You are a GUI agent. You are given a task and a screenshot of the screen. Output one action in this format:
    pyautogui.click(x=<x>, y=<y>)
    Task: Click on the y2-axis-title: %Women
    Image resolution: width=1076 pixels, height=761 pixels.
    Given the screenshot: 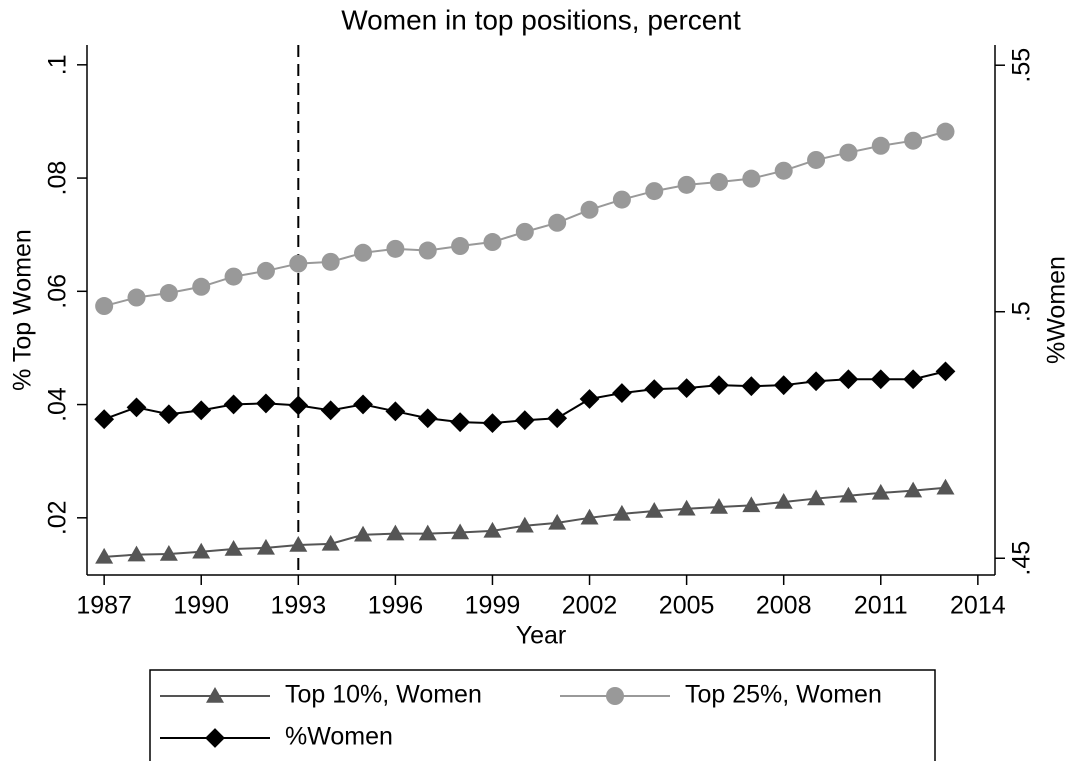 What is the action you would take?
    pyautogui.click(x=1057, y=310)
    